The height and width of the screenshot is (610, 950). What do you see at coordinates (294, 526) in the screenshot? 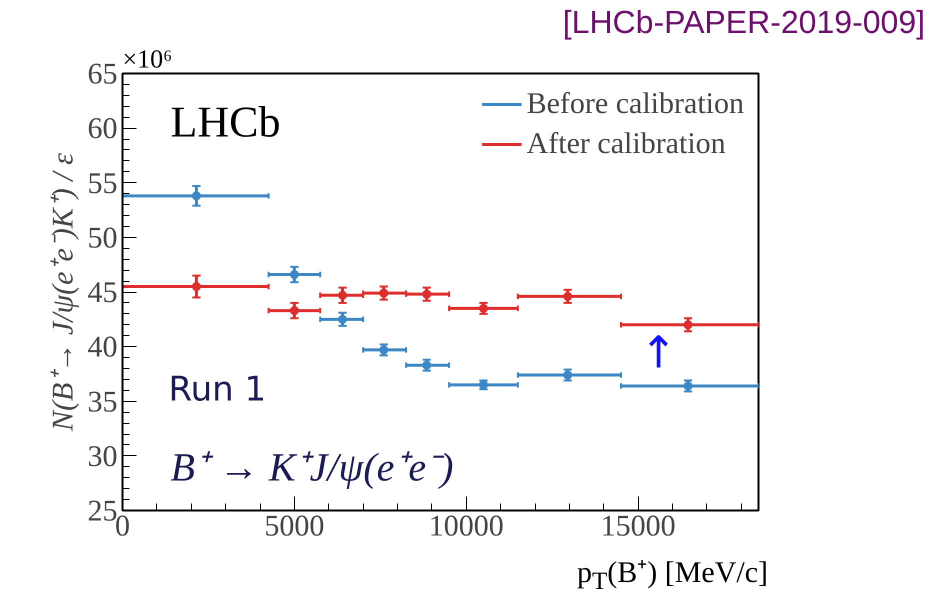
I see `x-tick-label: 5000` at bounding box center [294, 526].